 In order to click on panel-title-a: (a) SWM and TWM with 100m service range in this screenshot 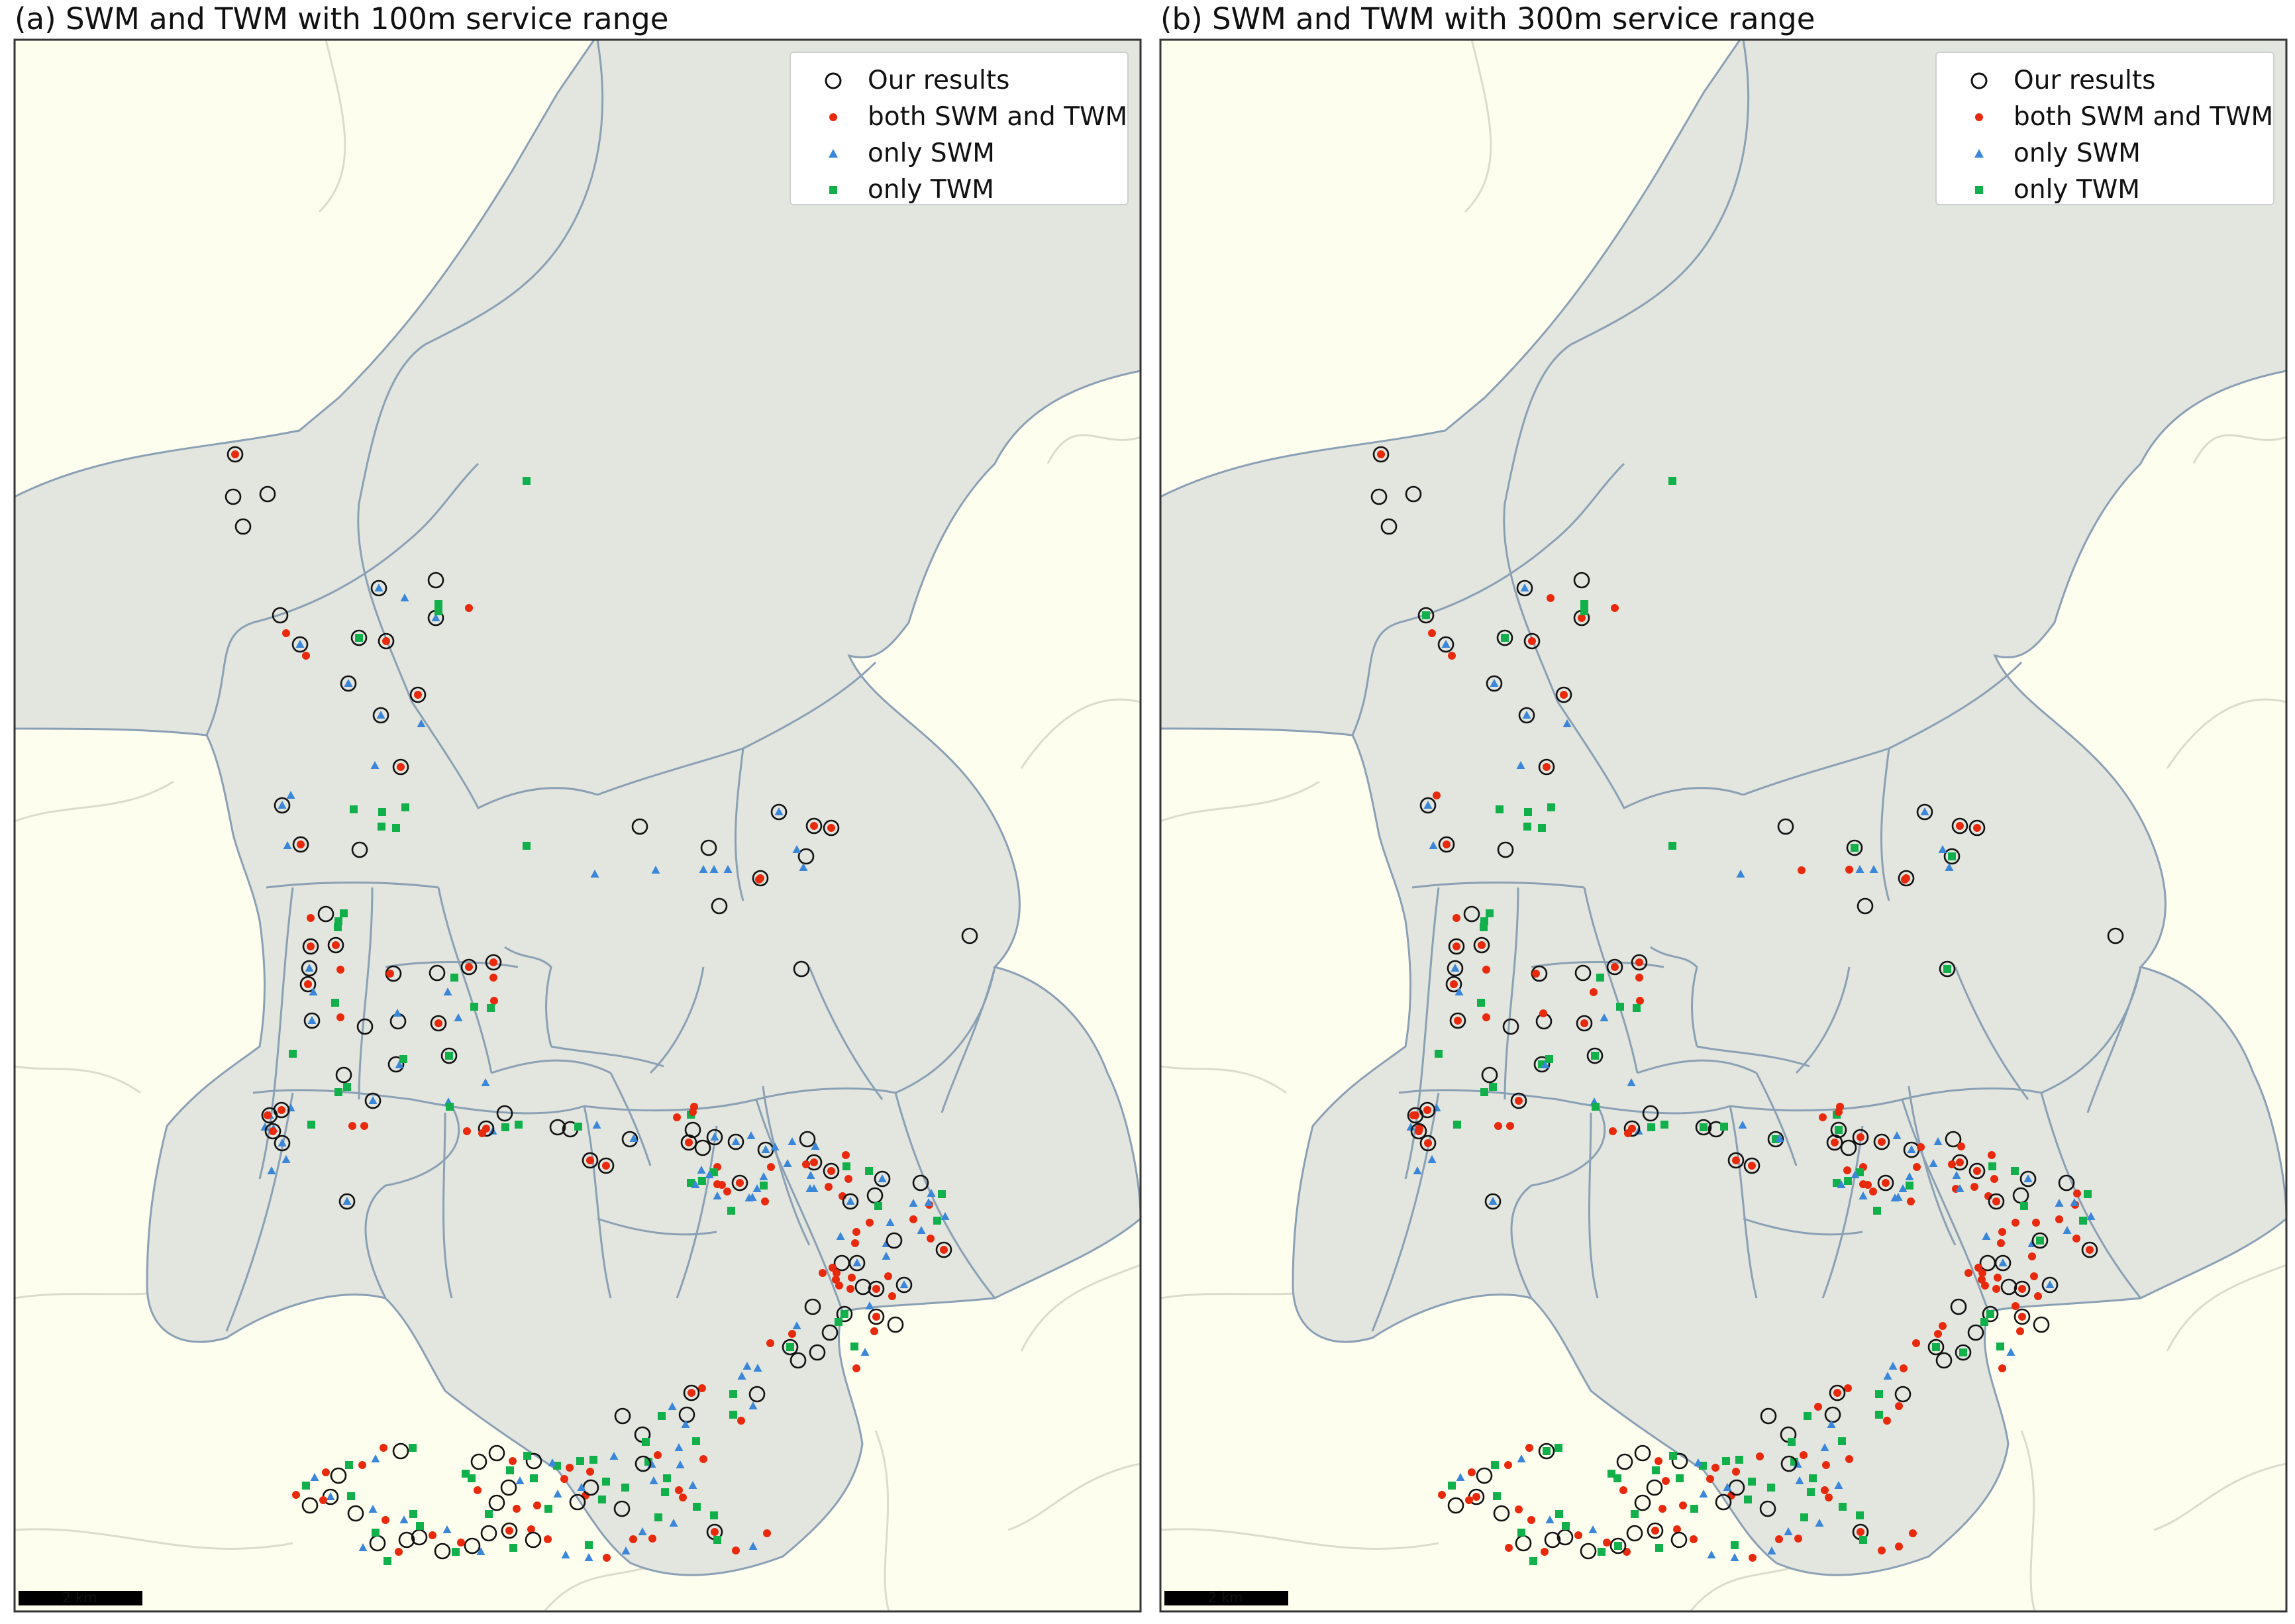, I will do `click(342, 18)`.